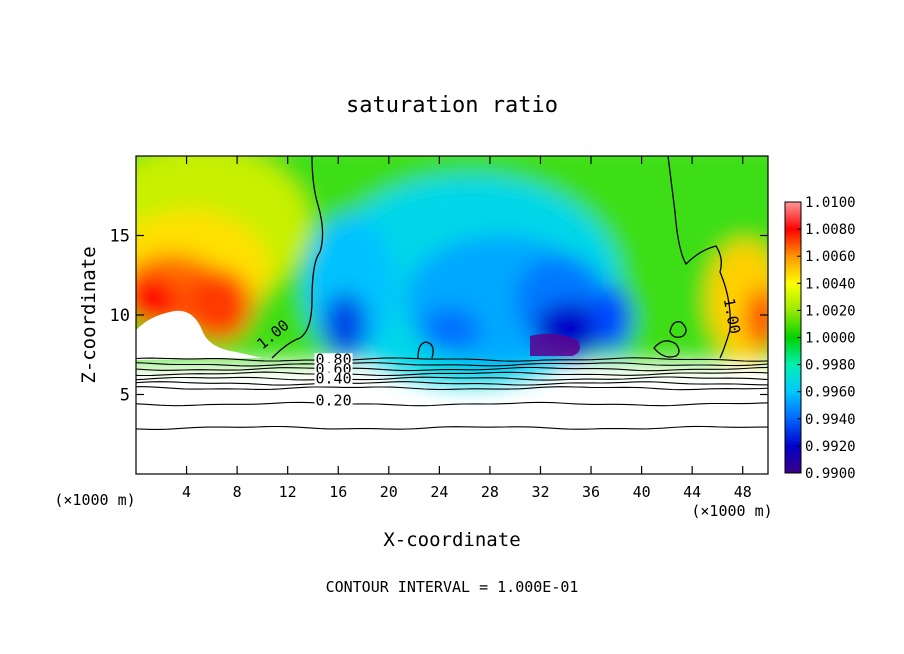 The height and width of the screenshot is (654, 904). I want to click on x-tick-label: 28, so click(490, 492).